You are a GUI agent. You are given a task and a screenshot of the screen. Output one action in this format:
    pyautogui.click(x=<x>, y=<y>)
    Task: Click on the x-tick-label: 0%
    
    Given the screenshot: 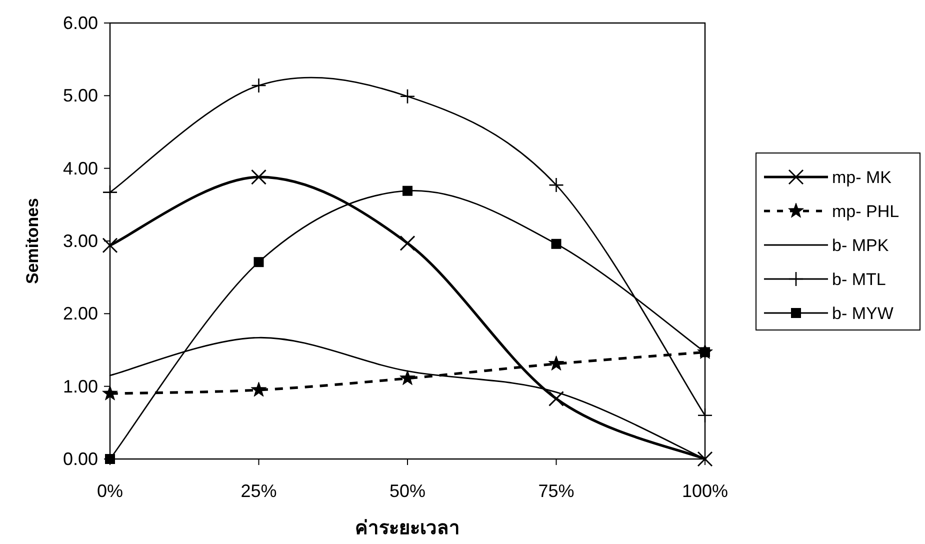 What is the action you would take?
    pyautogui.click(x=110, y=491)
    